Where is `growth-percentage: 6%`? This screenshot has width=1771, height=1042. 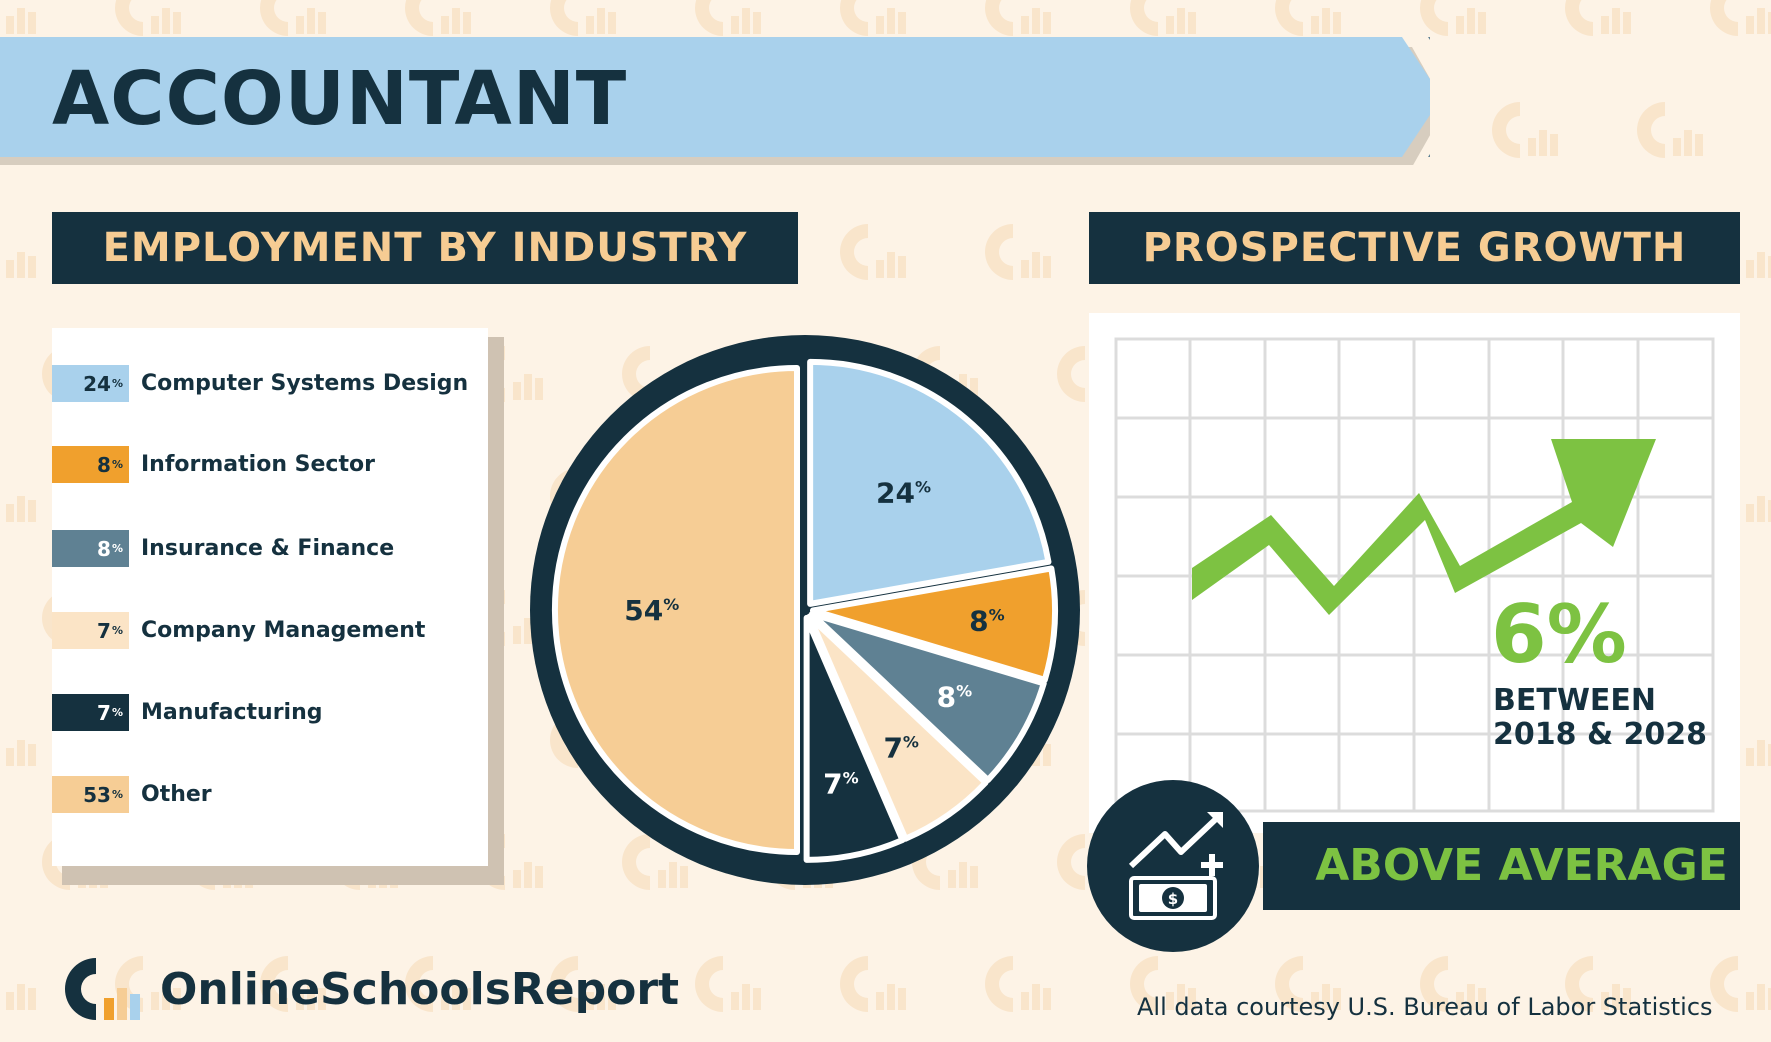
growth-percentage: 6% is located at coordinates (1559, 634).